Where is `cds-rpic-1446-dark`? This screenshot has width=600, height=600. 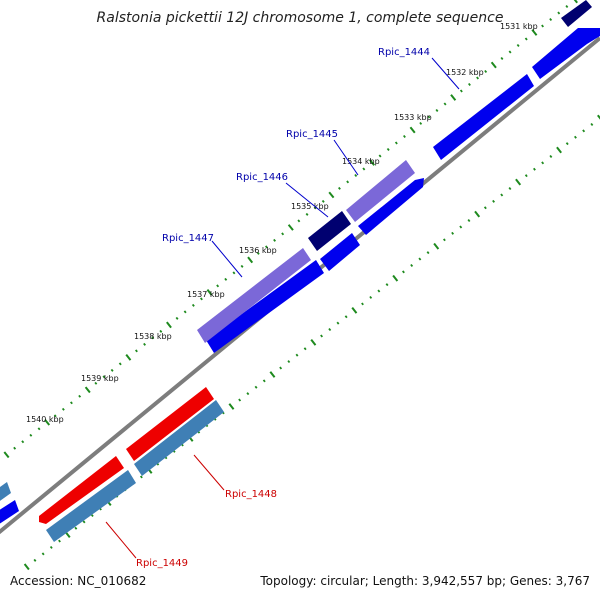 cds-rpic-1446-dark is located at coordinates (329, 231).